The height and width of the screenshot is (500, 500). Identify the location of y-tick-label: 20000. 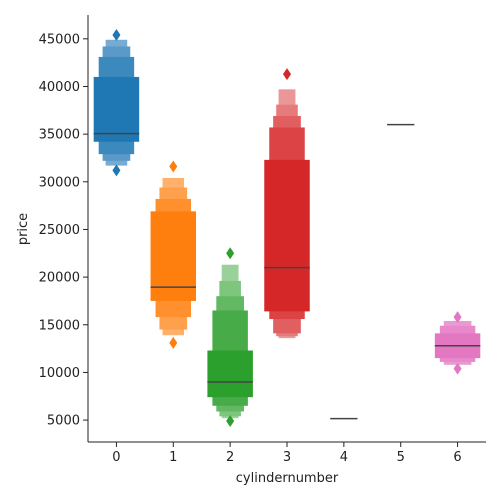
(59, 278).